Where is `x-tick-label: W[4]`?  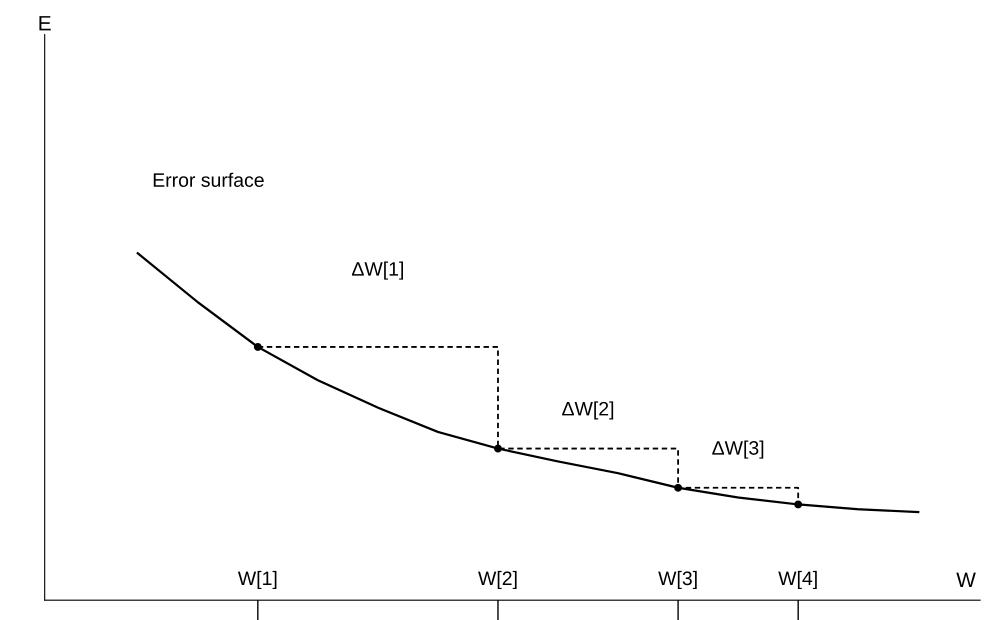 x-tick-label: W[4] is located at coordinates (797, 580).